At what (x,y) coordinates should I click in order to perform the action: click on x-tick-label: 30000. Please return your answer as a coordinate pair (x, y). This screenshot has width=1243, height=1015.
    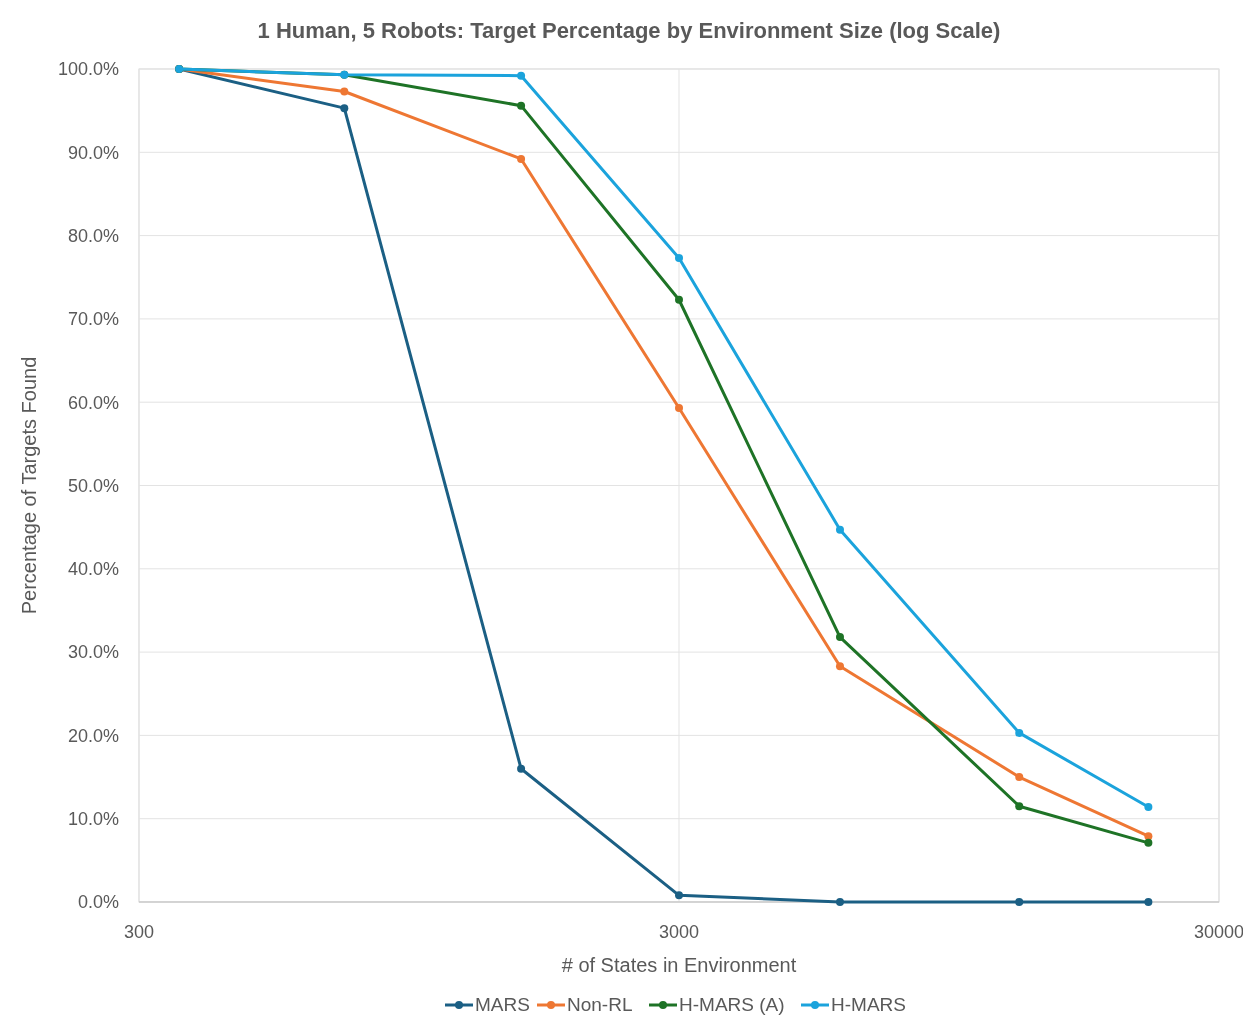
    Looking at the image, I should click on (1218, 932).